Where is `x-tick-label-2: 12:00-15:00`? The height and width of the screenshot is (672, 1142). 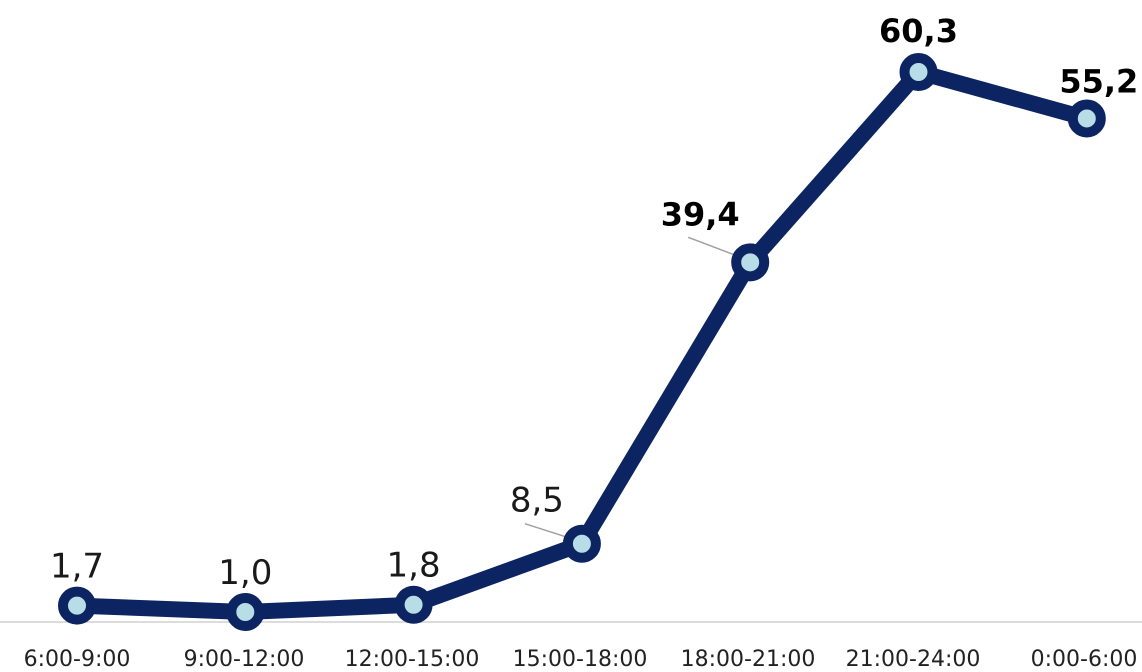 x-tick-label-2: 12:00-15:00 is located at coordinates (412, 659).